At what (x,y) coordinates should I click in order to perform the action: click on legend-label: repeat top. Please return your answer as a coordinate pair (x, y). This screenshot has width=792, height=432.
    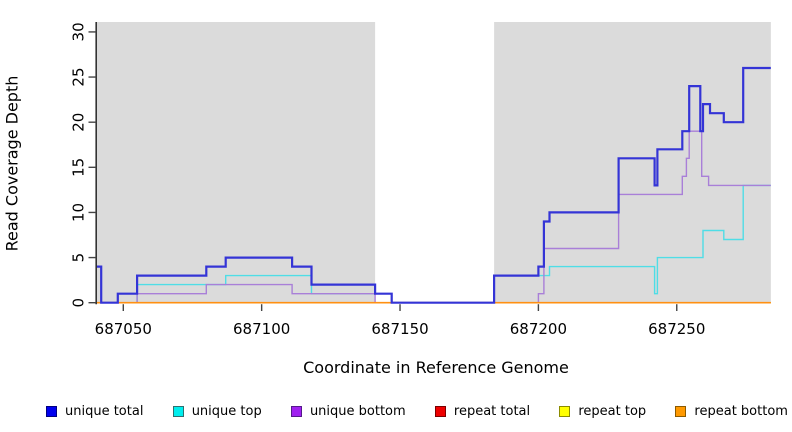
    Looking at the image, I should click on (612, 411).